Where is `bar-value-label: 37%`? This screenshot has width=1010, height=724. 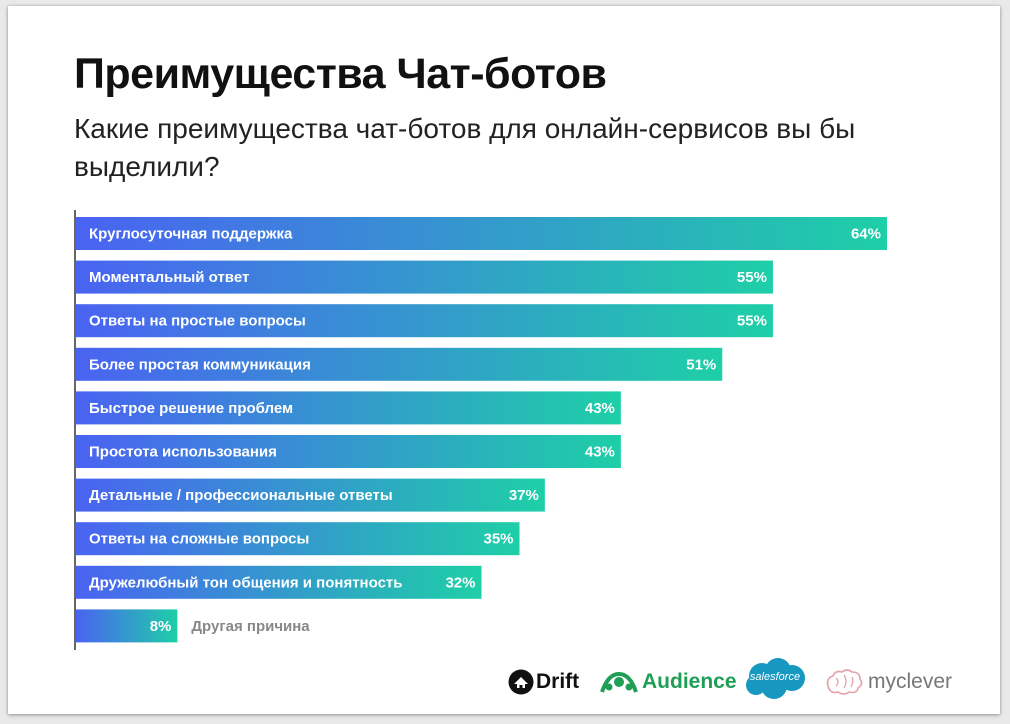 bar-value-label: 37% is located at coordinates (524, 495).